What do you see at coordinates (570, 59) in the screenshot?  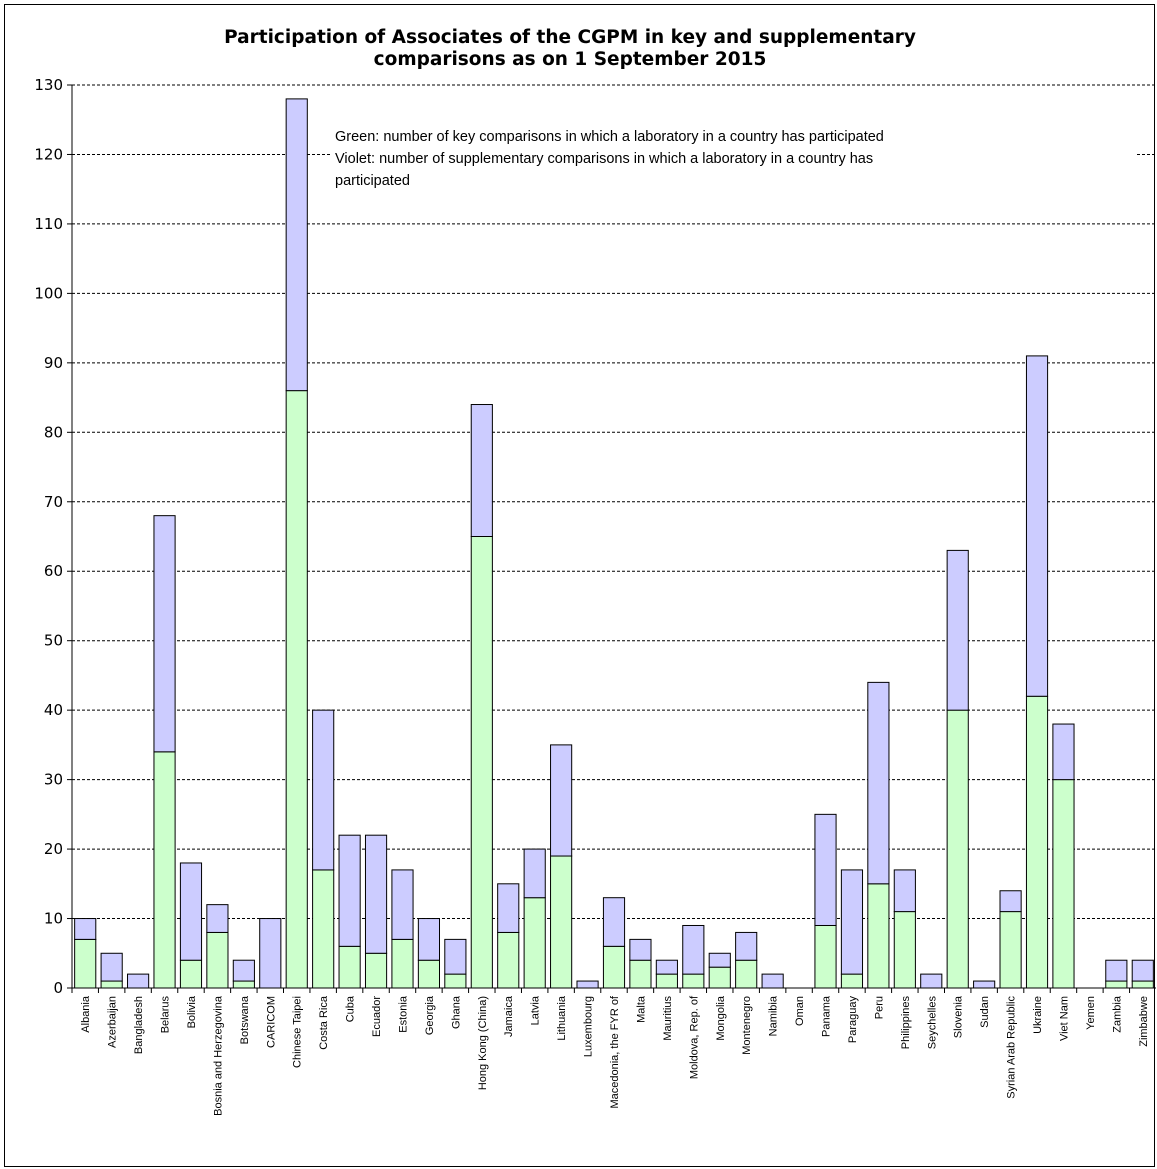 I see `chart-title-line-2: comparisons as on 1 September 2015` at bounding box center [570, 59].